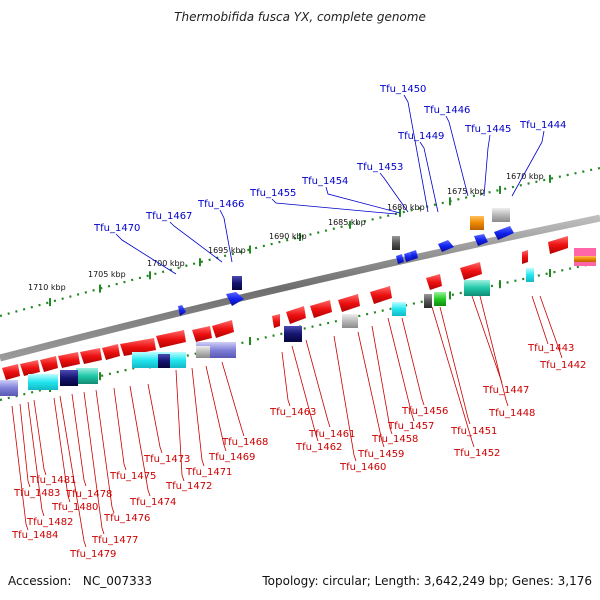 Image resolution: width=600 pixels, height=600 pixels. What do you see at coordinates (420, 136) in the screenshot?
I see `gene-label: Tfu_1449` at bounding box center [420, 136].